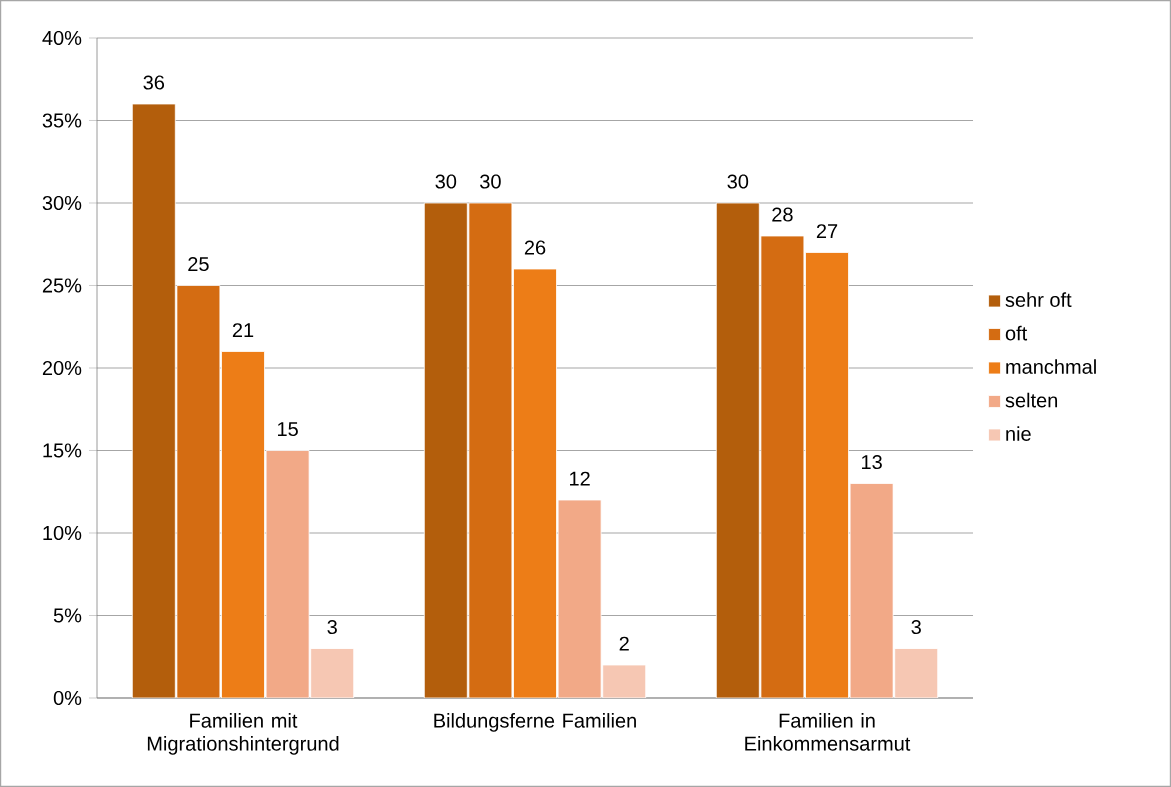 The image size is (1171, 787). What do you see at coordinates (782, 214) in the screenshot?
I see `data-label: 28` at bounding box center [782, 214].